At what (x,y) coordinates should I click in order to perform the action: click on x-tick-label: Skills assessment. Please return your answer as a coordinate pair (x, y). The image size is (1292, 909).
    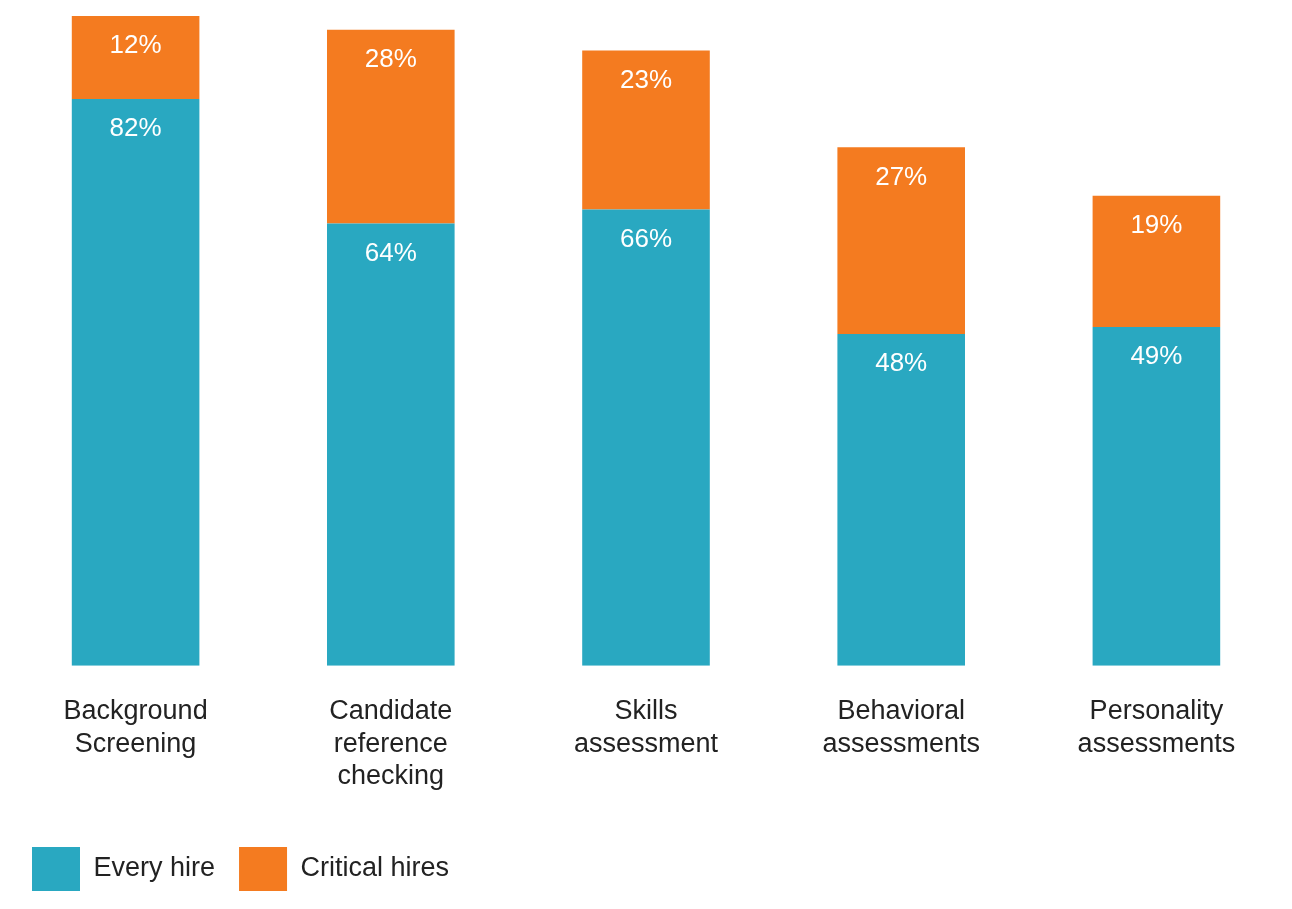
    Looking at the image, I should click on (646, 726).